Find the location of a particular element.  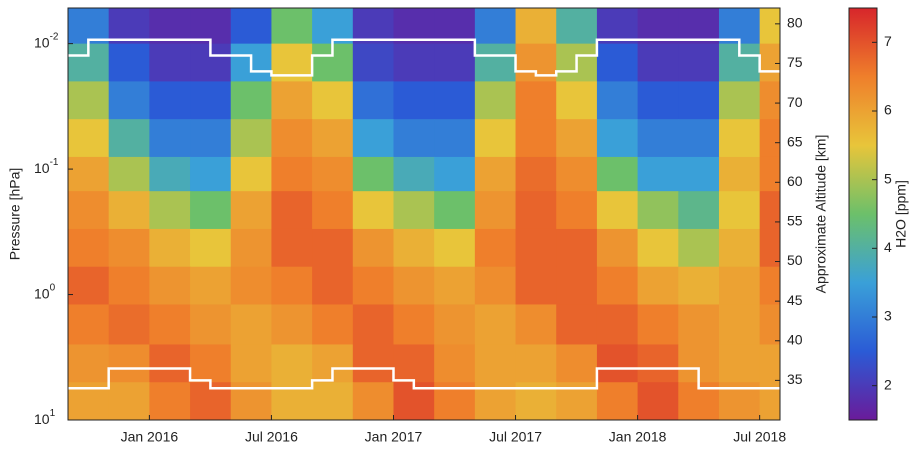

y-tick-exponent: -2 is located at coordinates (54, 36).